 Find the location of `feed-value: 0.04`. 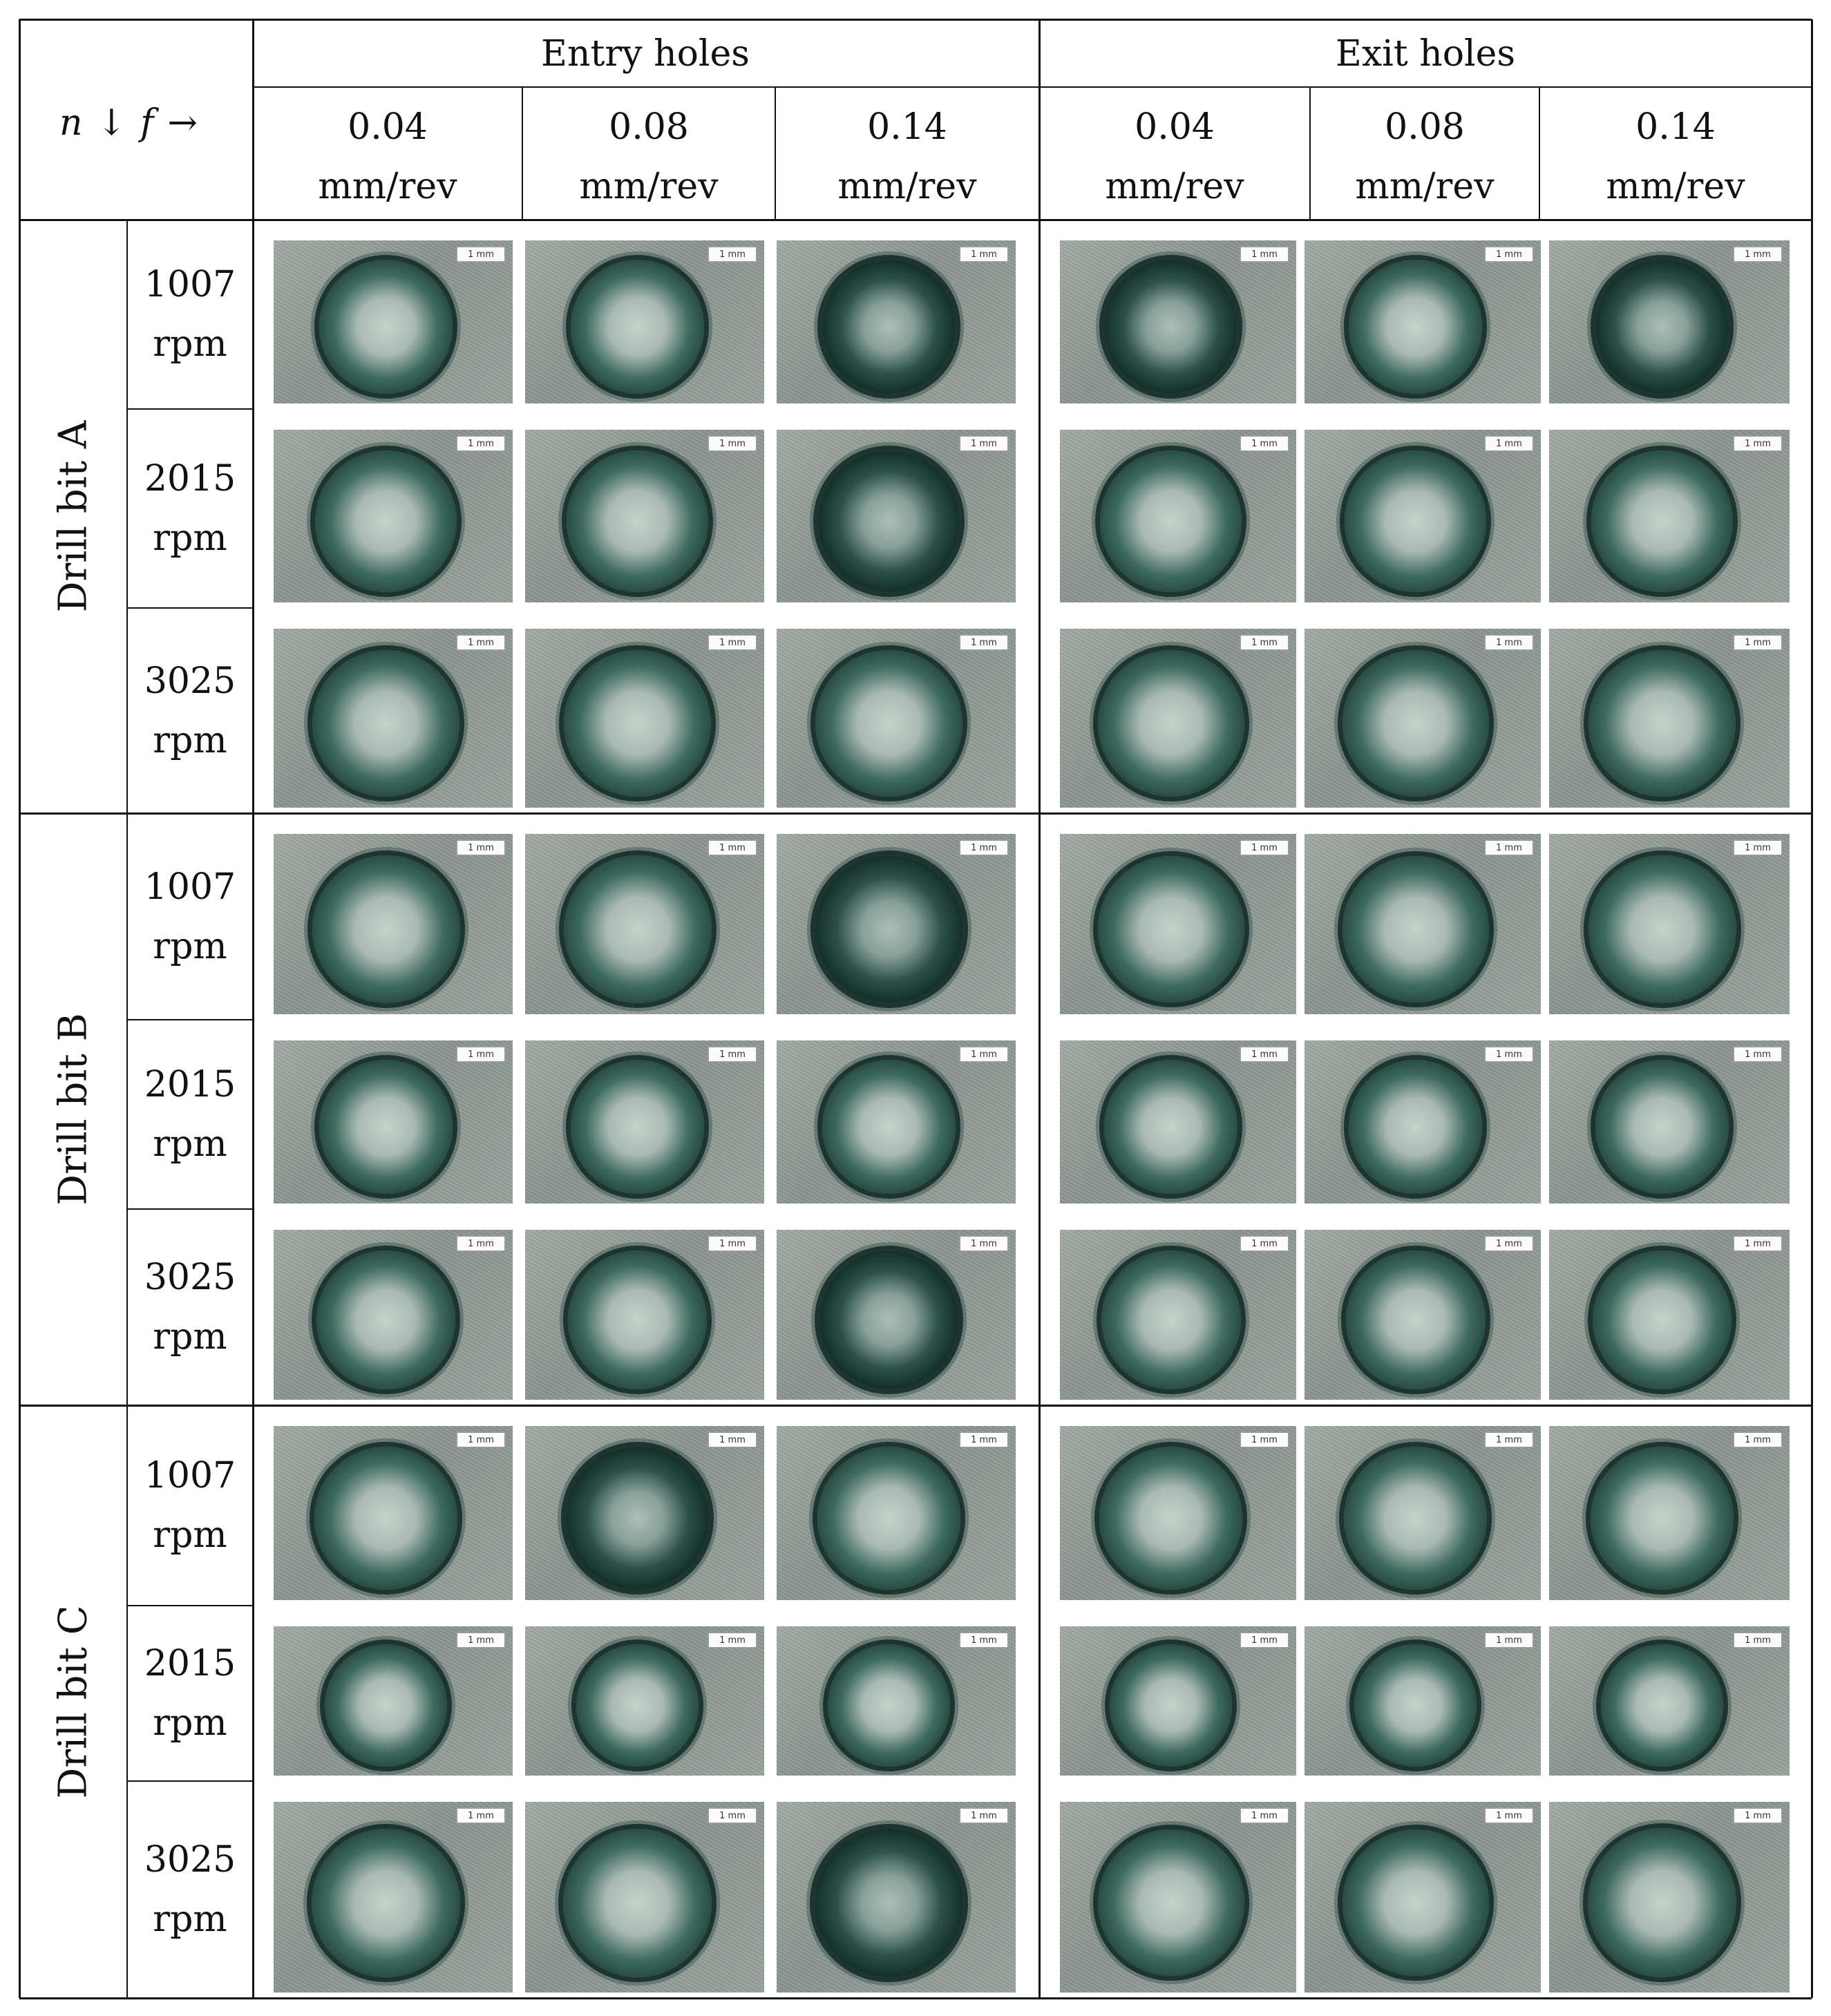

feed-value: 0.04 is located at coordinates (388, 127).